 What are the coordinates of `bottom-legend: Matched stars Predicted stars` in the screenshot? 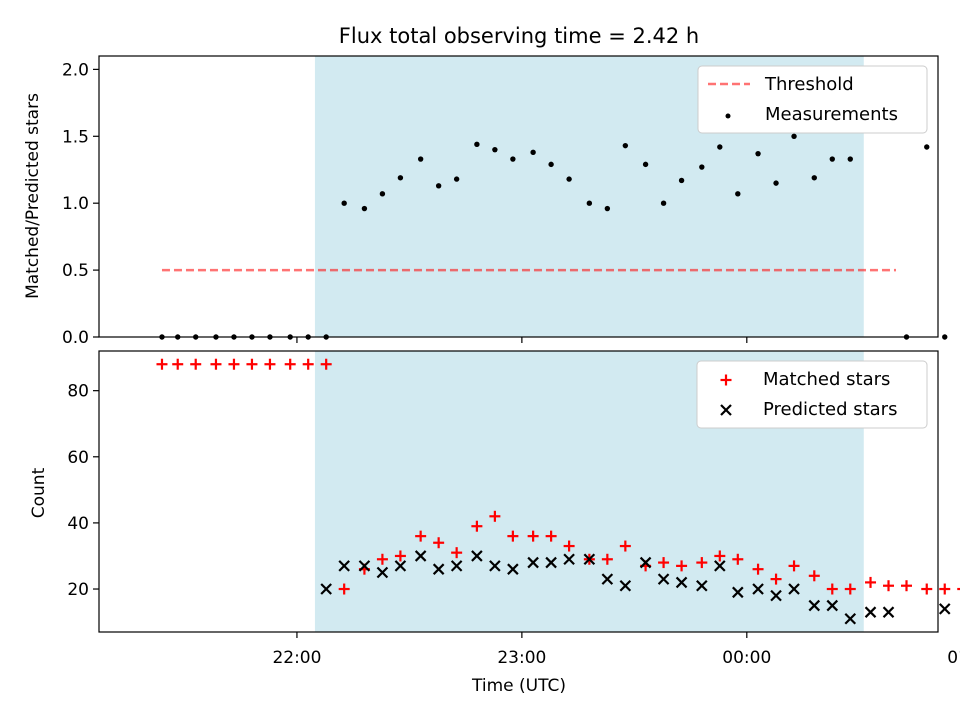 It's located at (812, 394).